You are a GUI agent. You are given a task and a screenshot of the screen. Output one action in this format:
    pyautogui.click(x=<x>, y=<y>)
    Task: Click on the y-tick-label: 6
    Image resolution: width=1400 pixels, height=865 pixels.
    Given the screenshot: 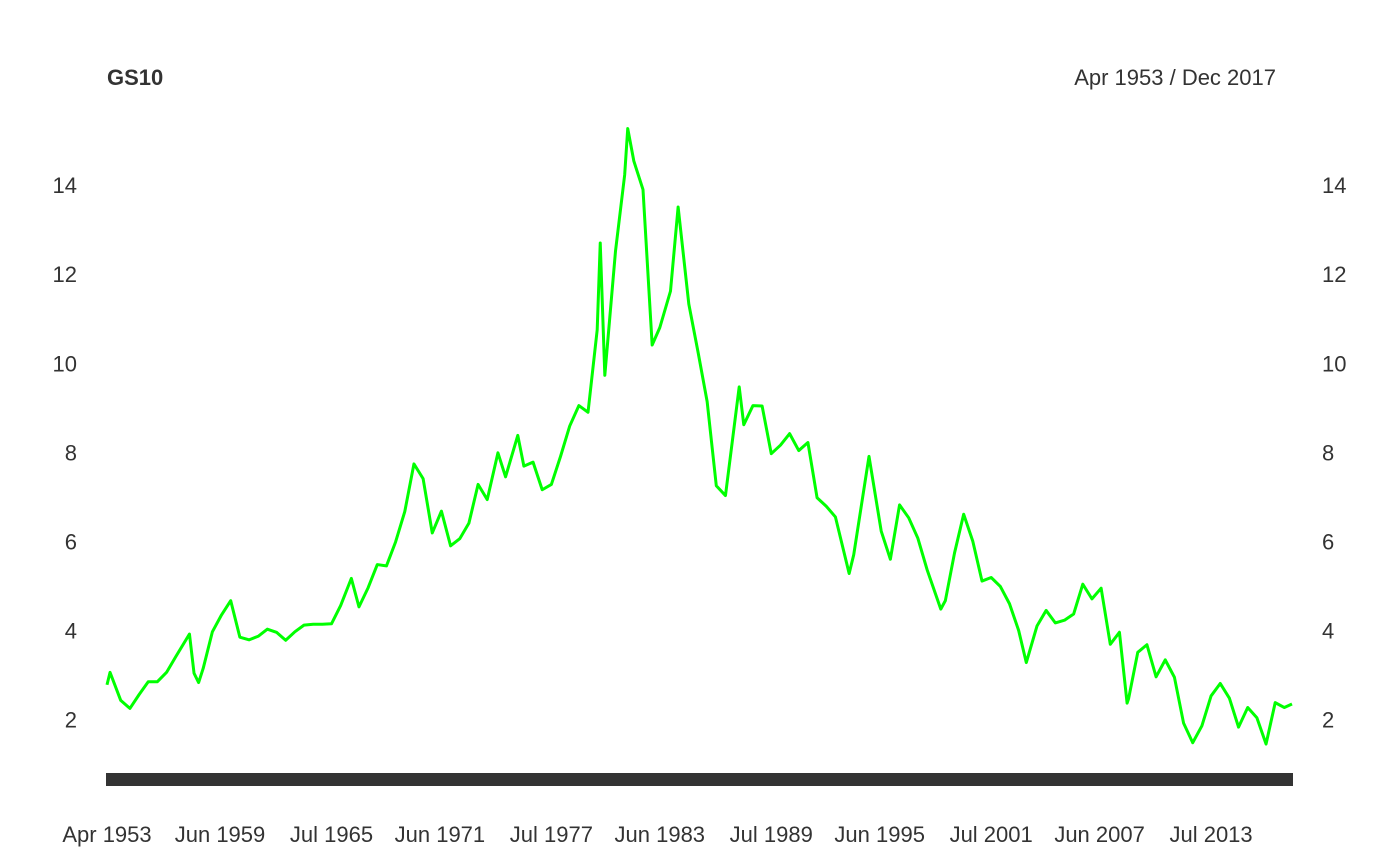 What is the action you would take?
    pyautogui.click(x=71, y=541)
    